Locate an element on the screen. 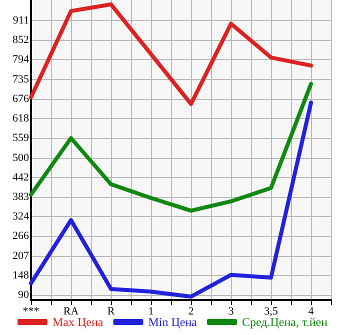  y-tick-label: 442 is located at coordinates (20, 177).